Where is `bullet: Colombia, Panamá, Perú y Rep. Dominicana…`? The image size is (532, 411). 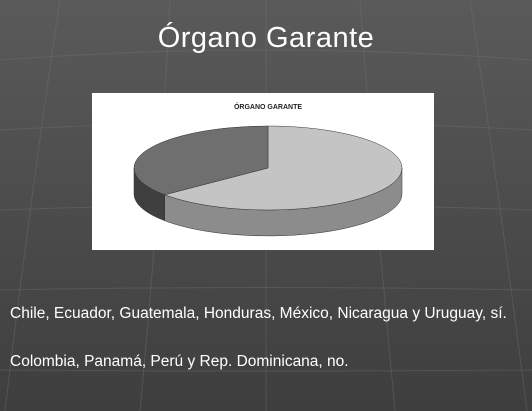 bullet: Colombia, Panamá, Perú y Rep. Dominicana… is located at coordinates (179, 361).